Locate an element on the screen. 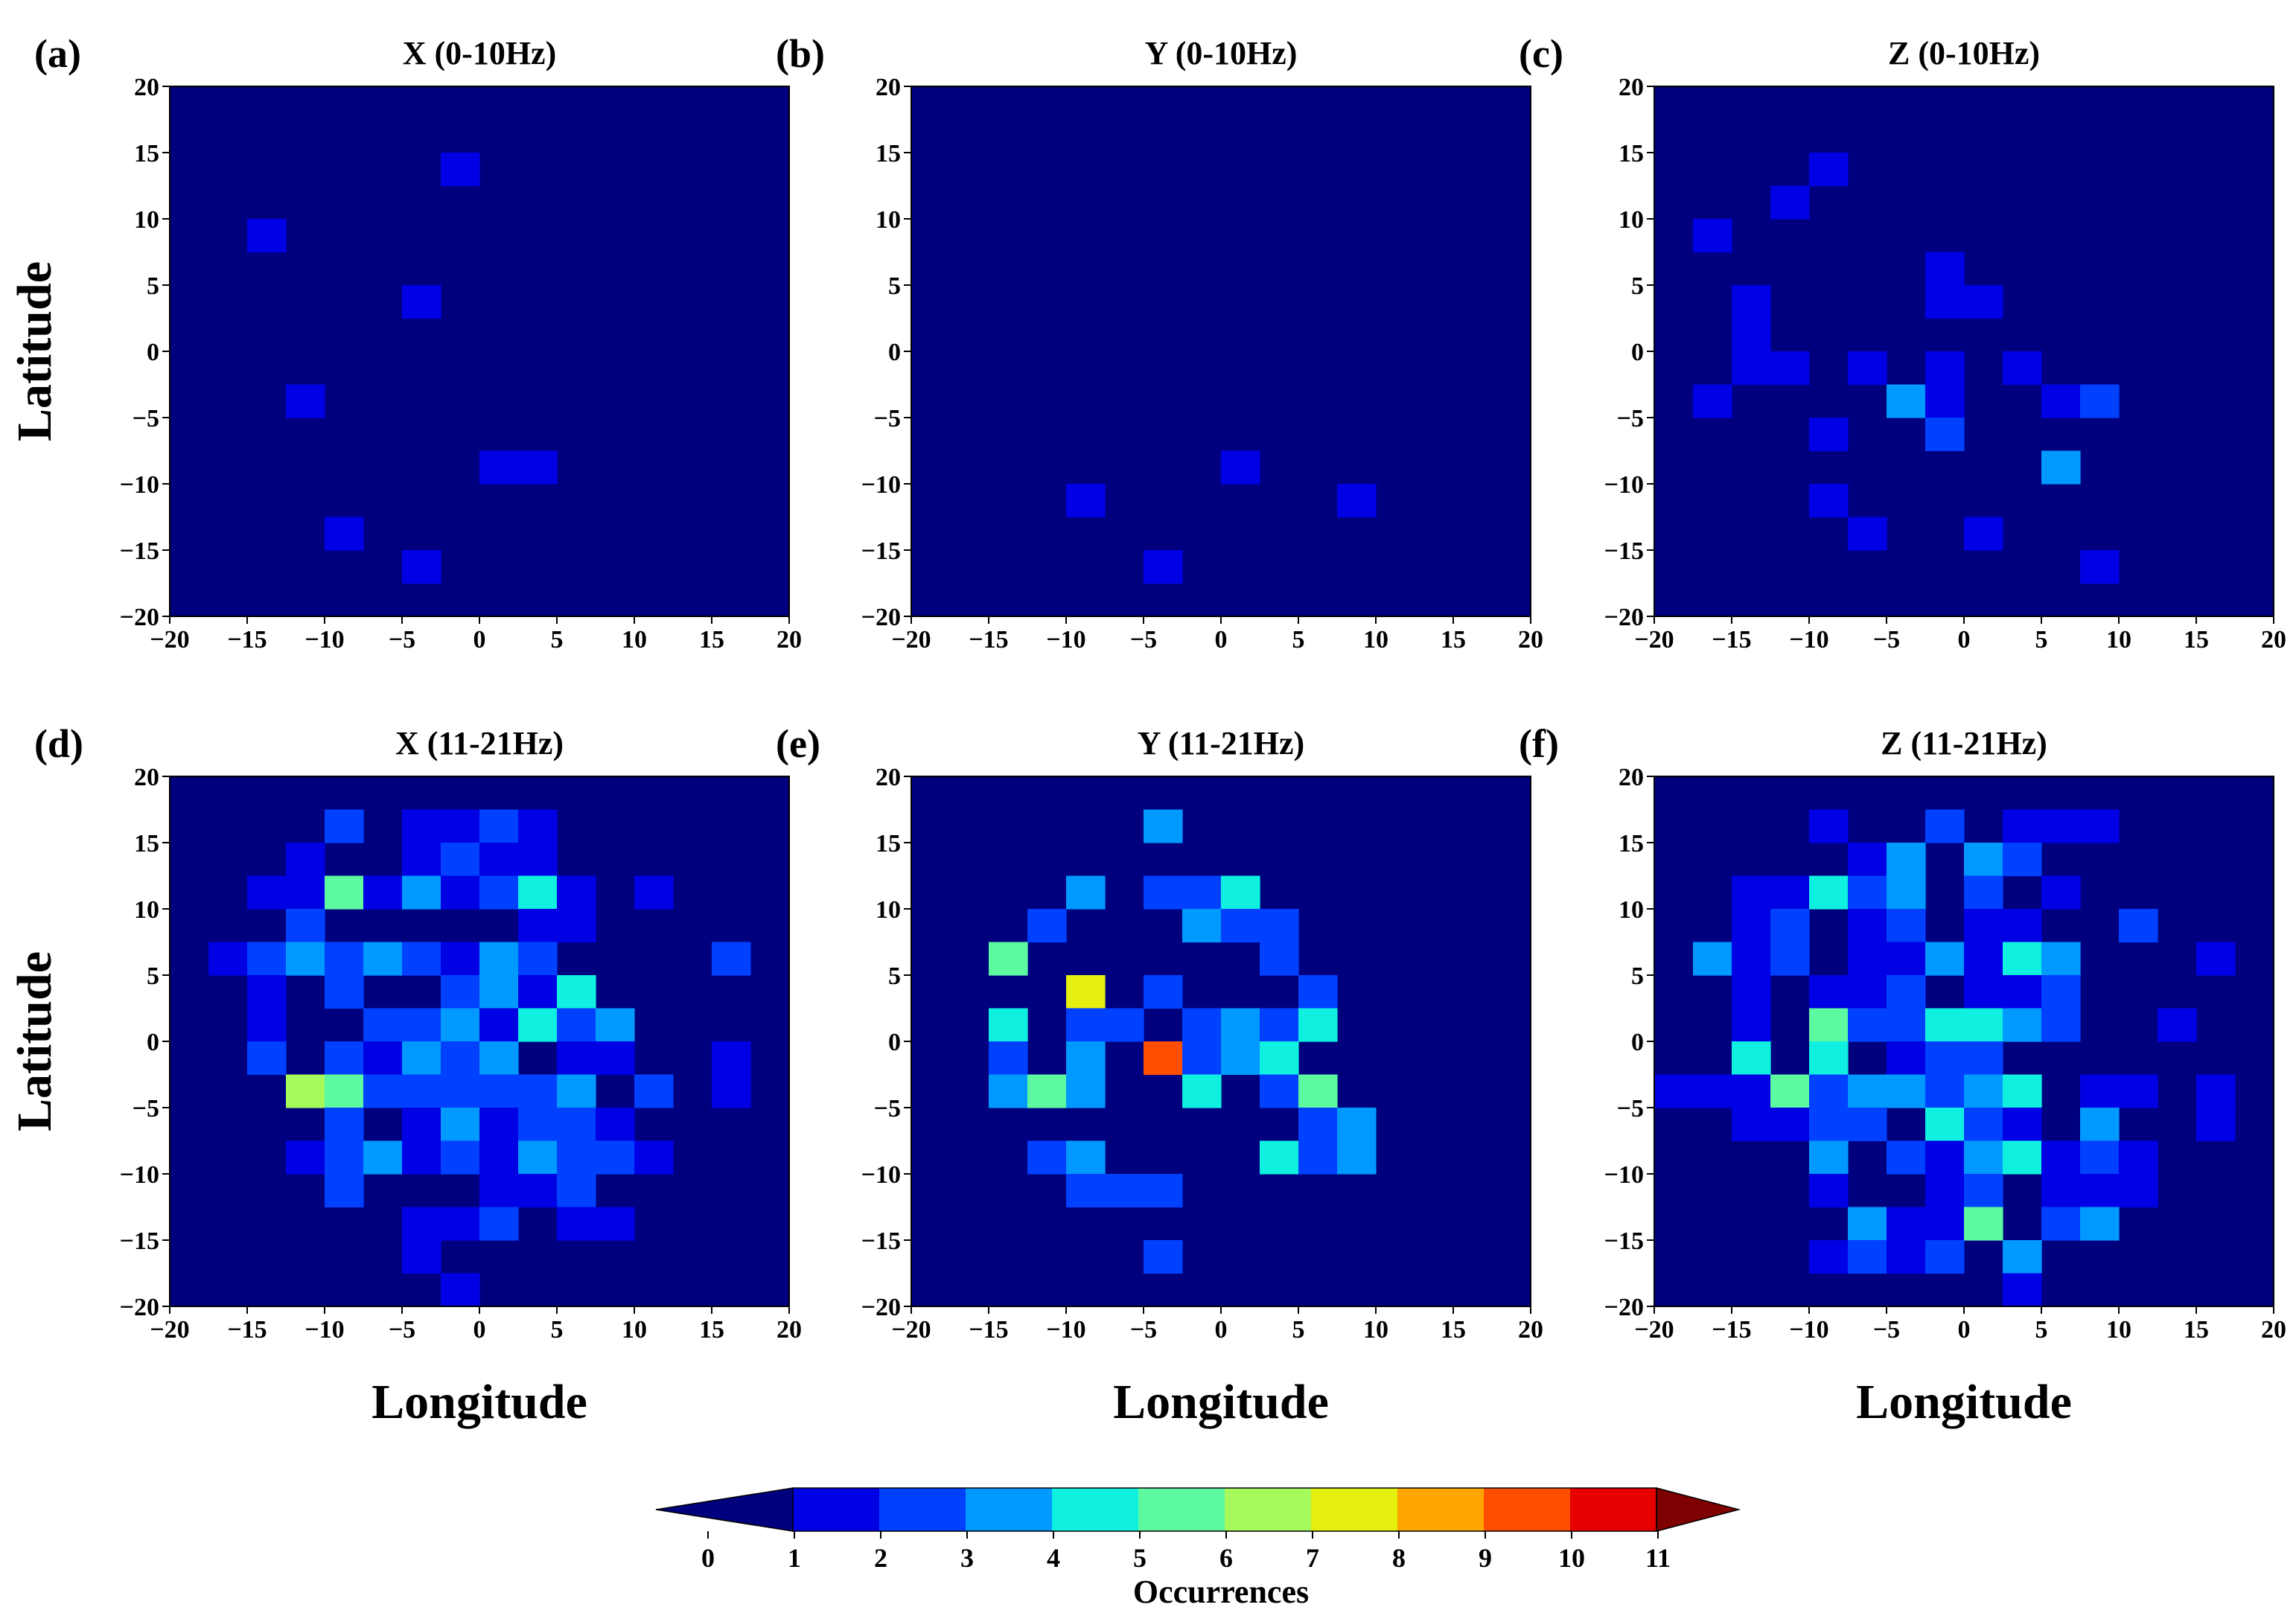 The width and height of the screenshot is (2296, 1619). colorbar-tick-label: 5 is located at coordinates (1140, 1558).